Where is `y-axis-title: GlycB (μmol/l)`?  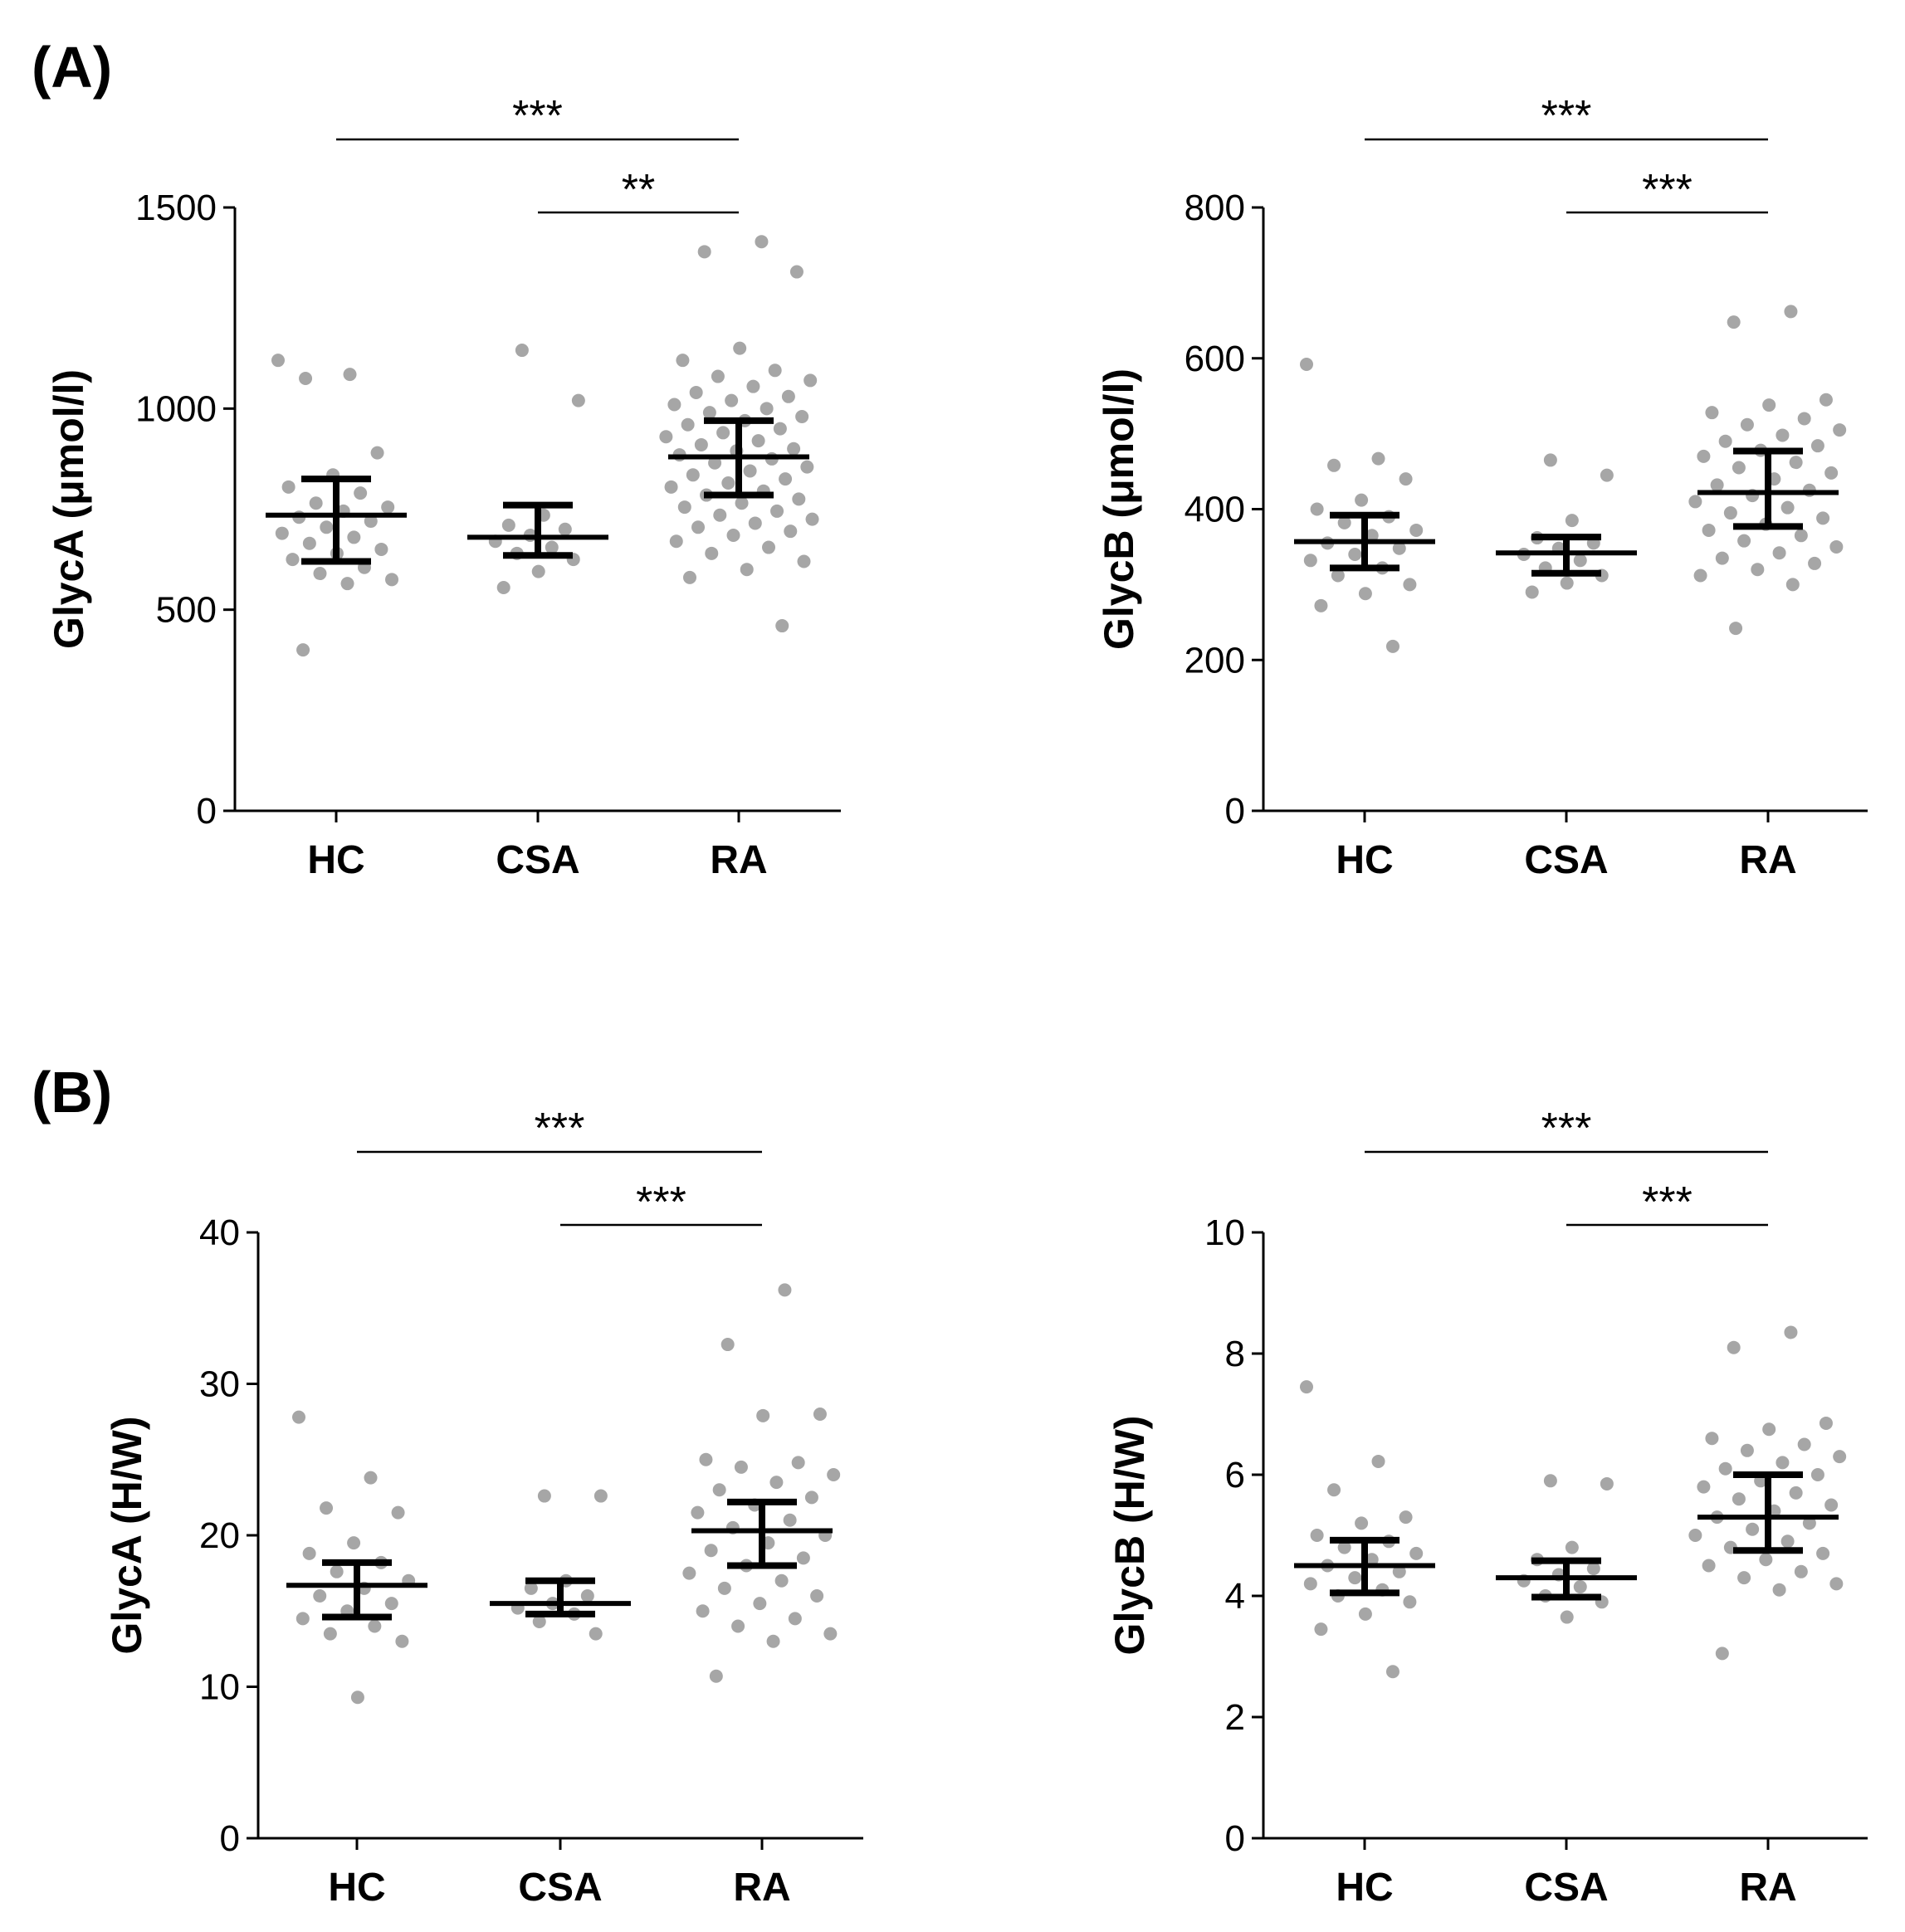 y-axis-title: GlycB (μmol/l) is located at coordinates (1119, 509).